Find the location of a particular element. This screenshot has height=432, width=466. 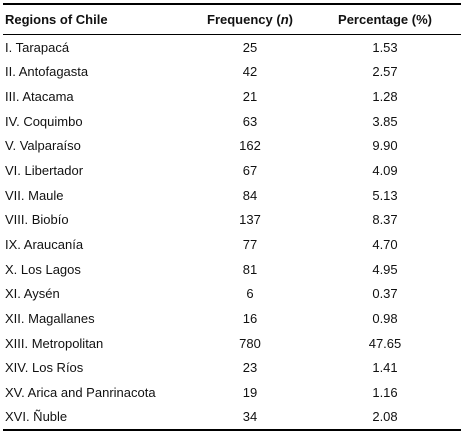

region-cell: I. Tarapacá is located at coordinates (37, 47).